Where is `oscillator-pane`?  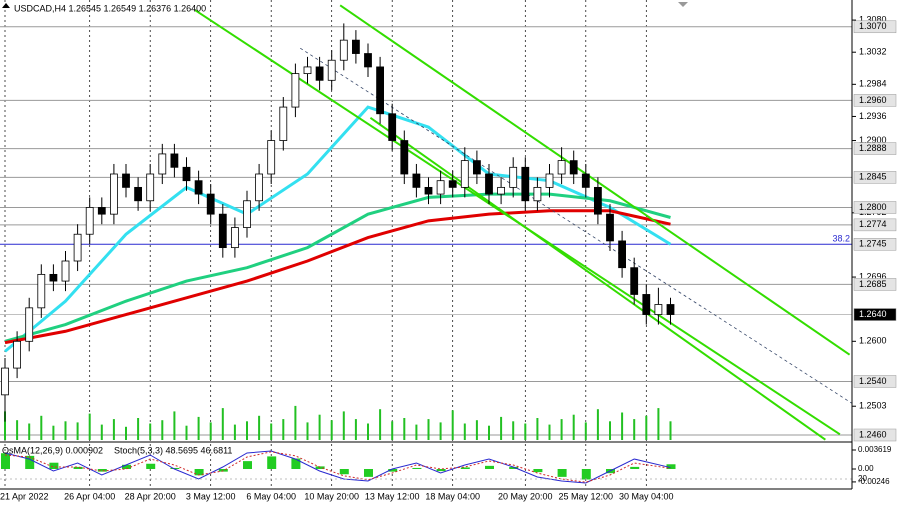 oscillator-pane is located at coordinates (426, 466).